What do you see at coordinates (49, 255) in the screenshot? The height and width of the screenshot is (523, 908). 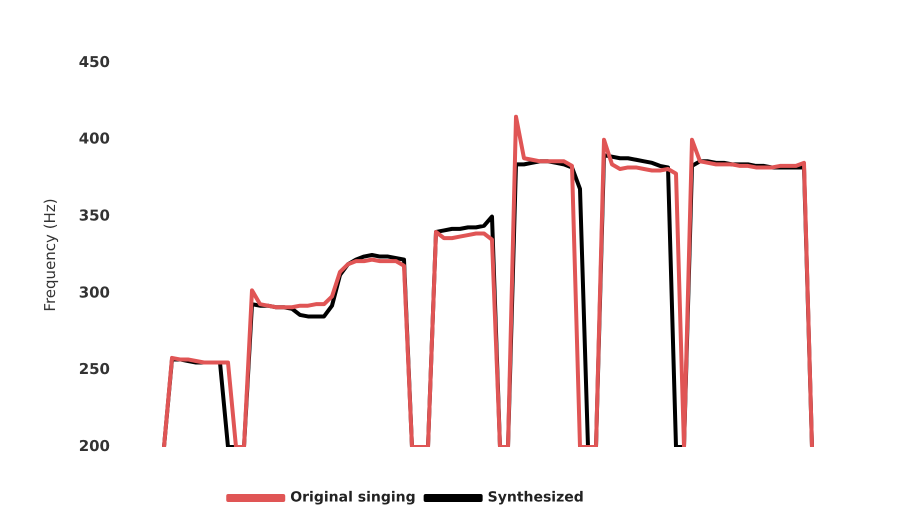 I see `y-axis-title: Frequency (Hz)` at bounding box center [49, 255].